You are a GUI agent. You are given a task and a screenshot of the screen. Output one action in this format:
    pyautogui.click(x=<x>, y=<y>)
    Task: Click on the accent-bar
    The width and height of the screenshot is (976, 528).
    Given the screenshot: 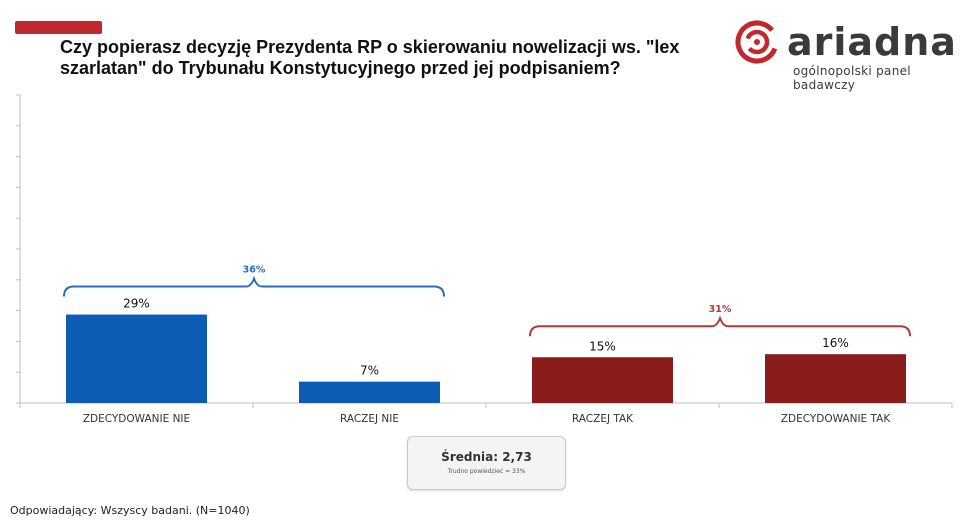 What is the action you would take?
    pyautogui.click(x=58, y=27)
    